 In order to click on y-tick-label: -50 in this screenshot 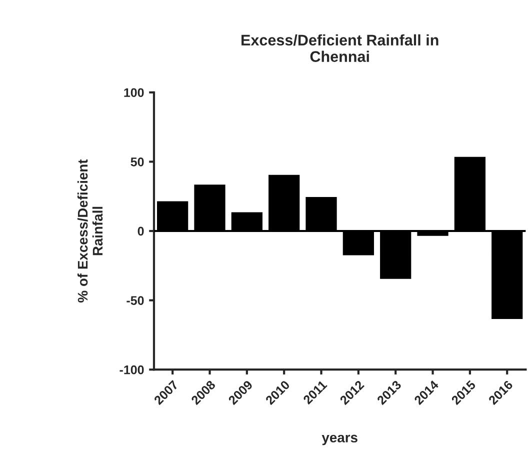, I will do `click(135, 300)`.